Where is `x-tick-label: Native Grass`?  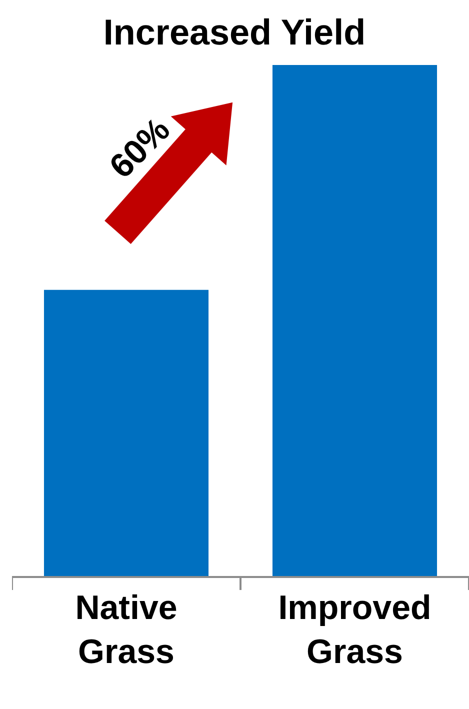 x-tick-label: Native Grass is located at coordinates (126, 629).